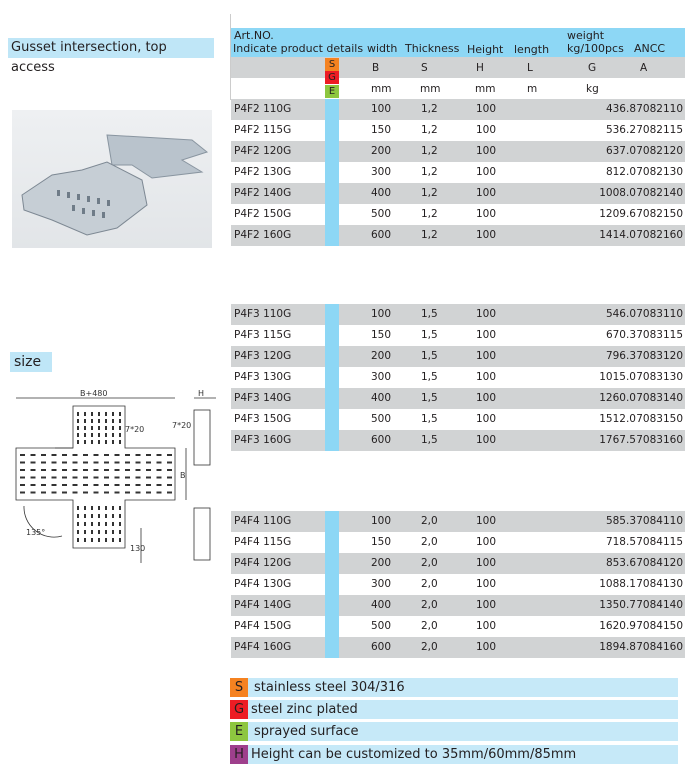 This screenshot has width=699, height=782. What do you see at coordinates (134, 429) in the screenshot?
I see `dim-slot: 7*20` at bounding box center [134, 429].